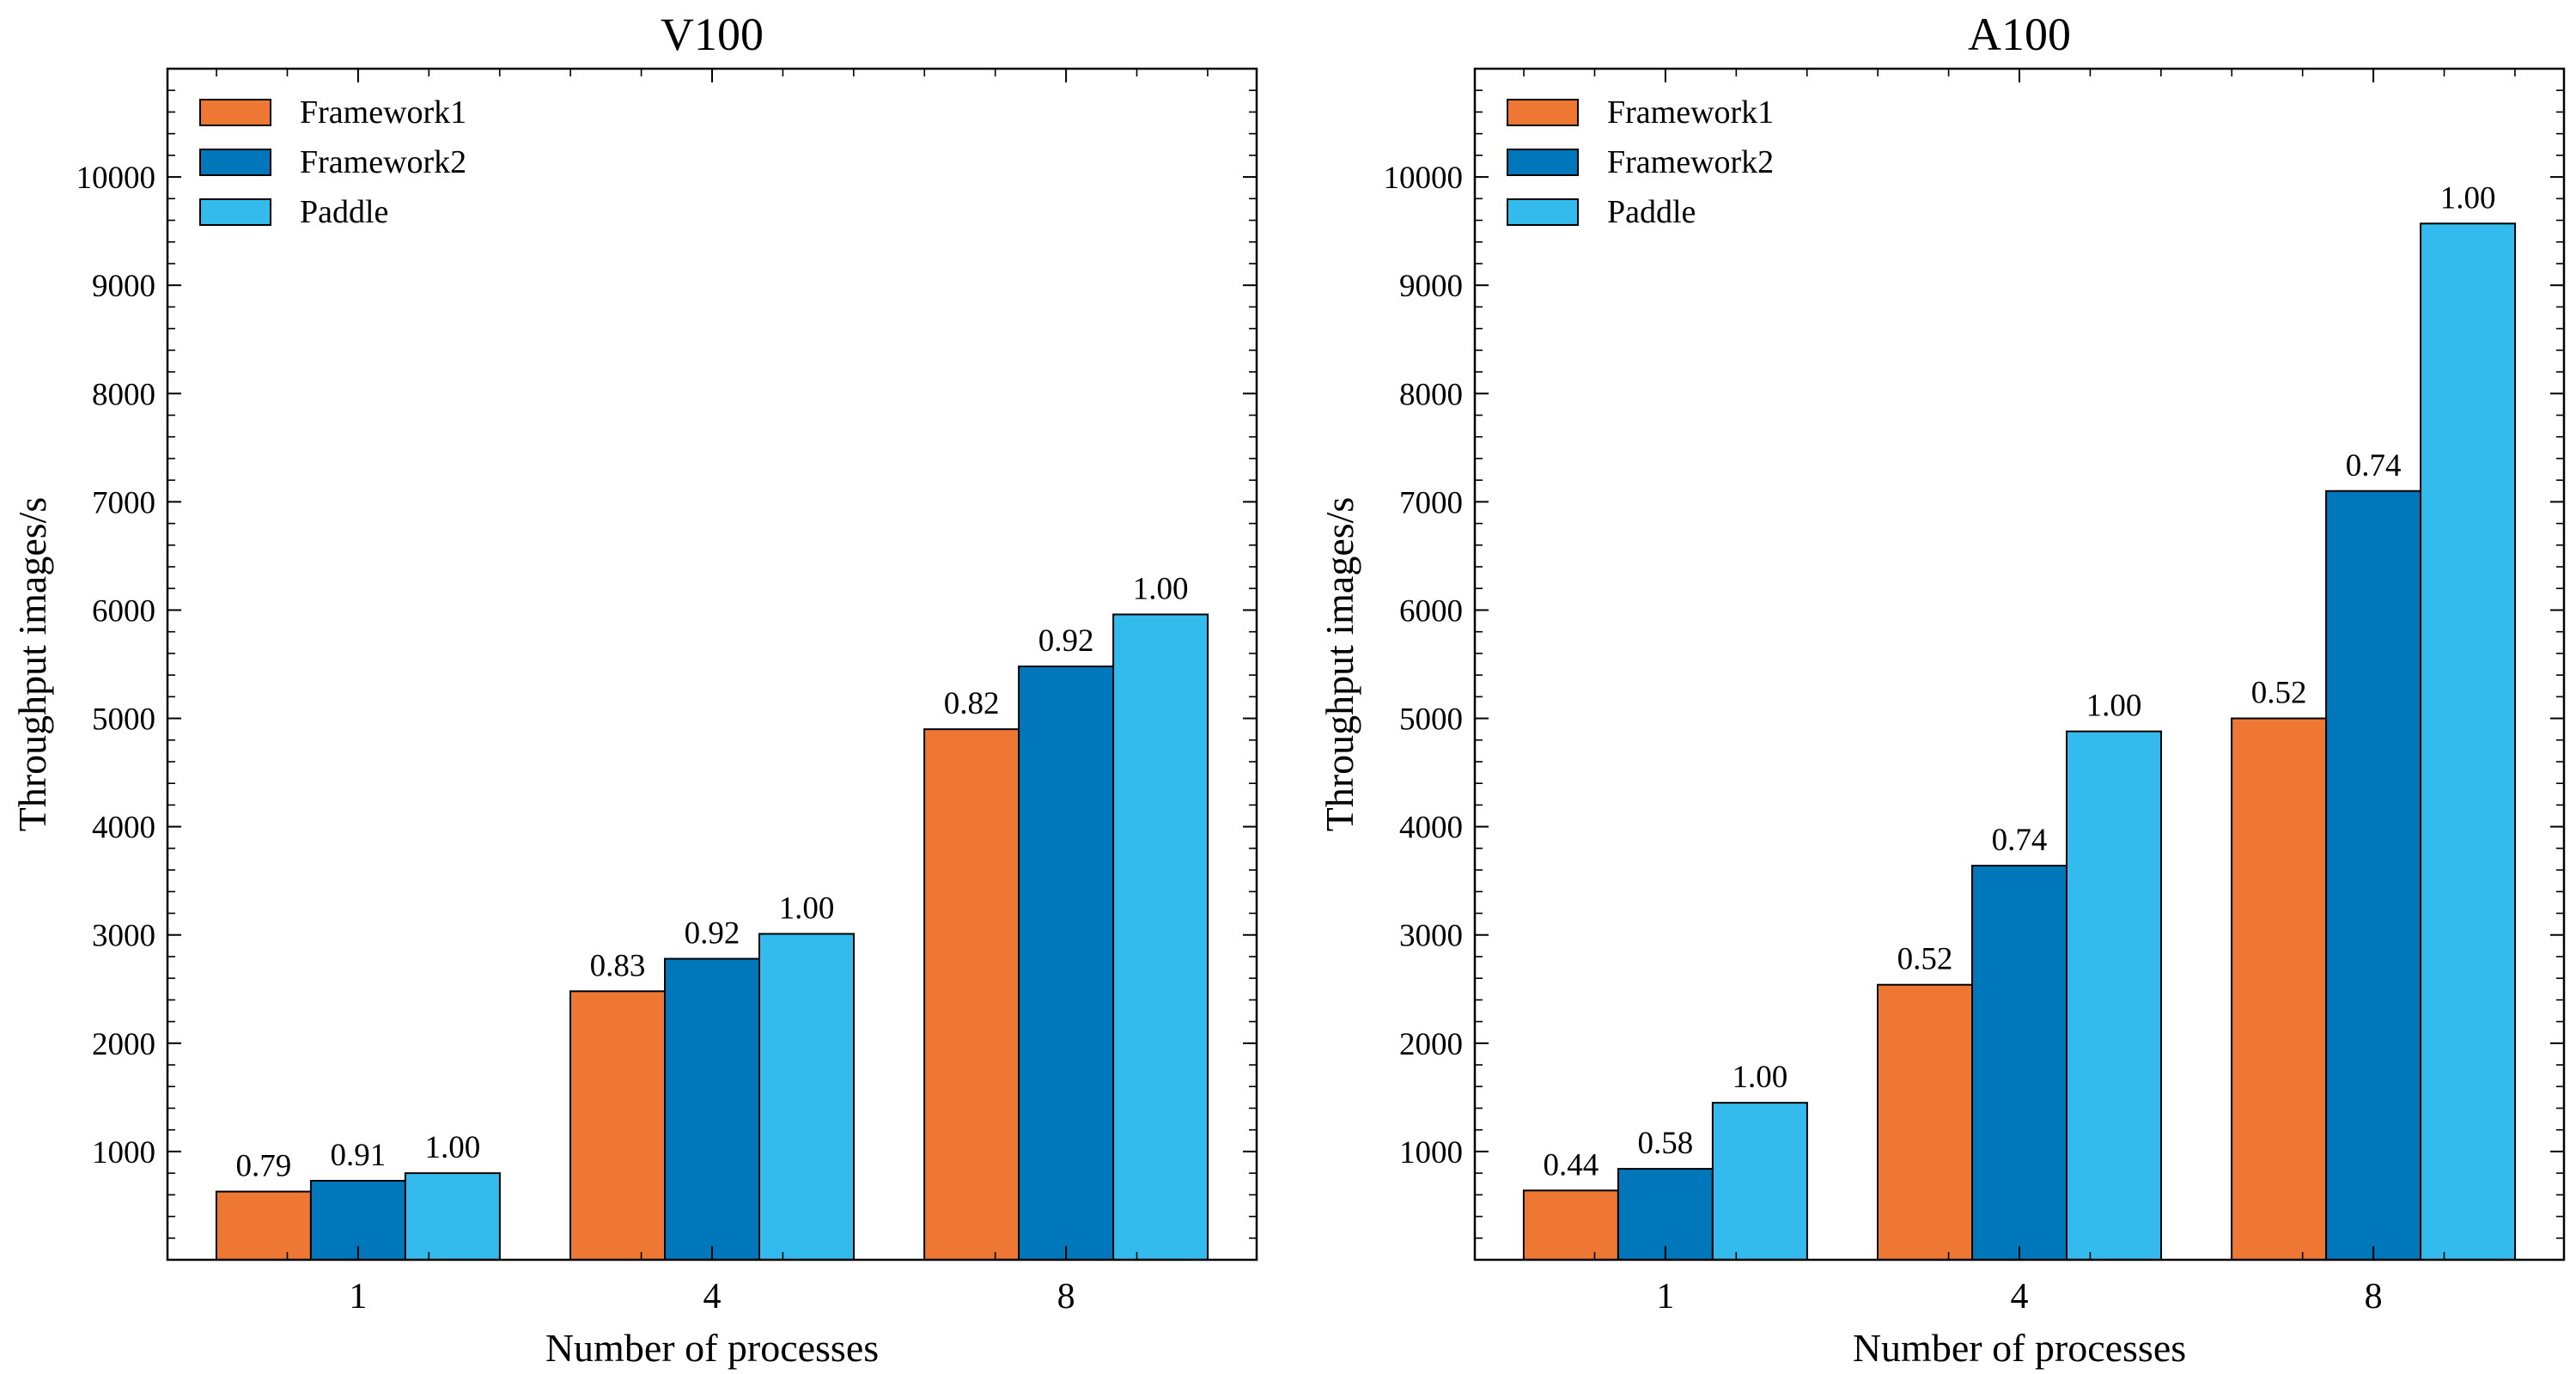  Describe the element at coordinates (972, 703) in the screenshot. I see `bar-value-label: 0.82` at that location.